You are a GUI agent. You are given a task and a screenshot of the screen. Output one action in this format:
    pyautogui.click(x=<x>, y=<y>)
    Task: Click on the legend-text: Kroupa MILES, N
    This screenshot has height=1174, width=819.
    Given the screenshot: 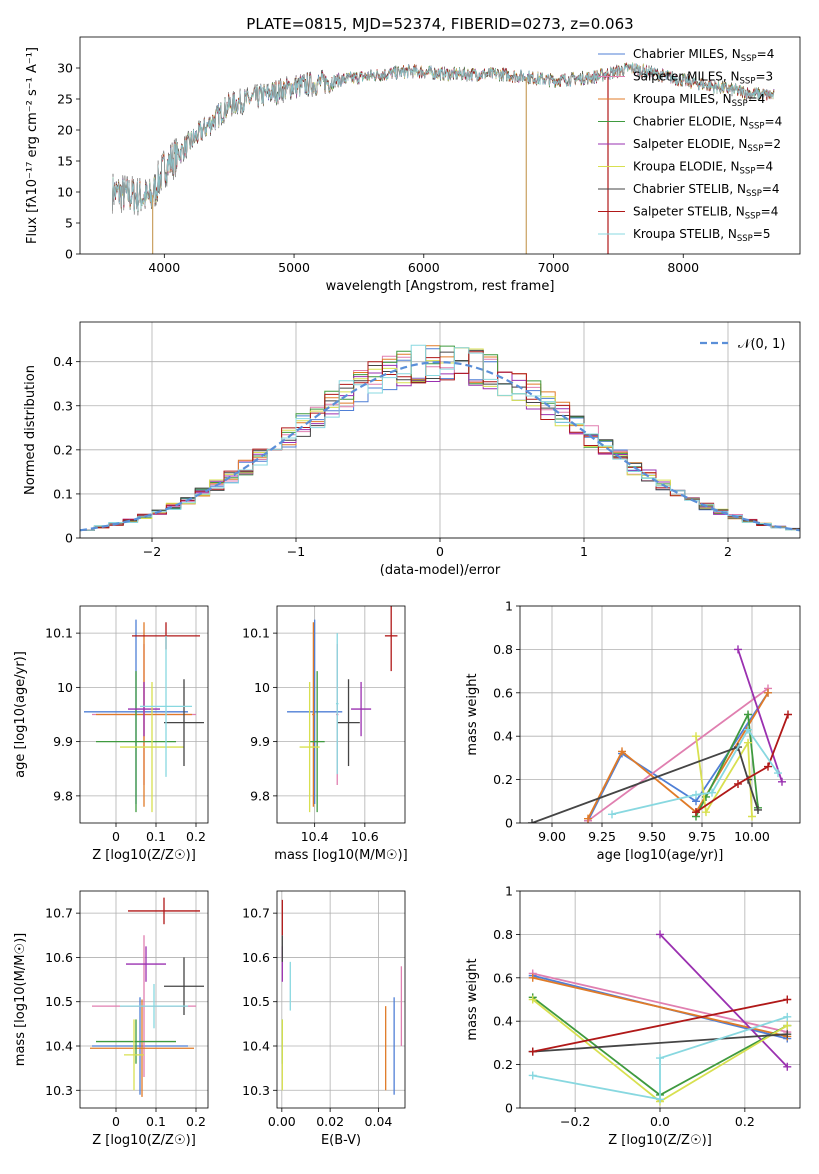 What is the action you would take?
    pyautogui.click(x=682, y=99)
    